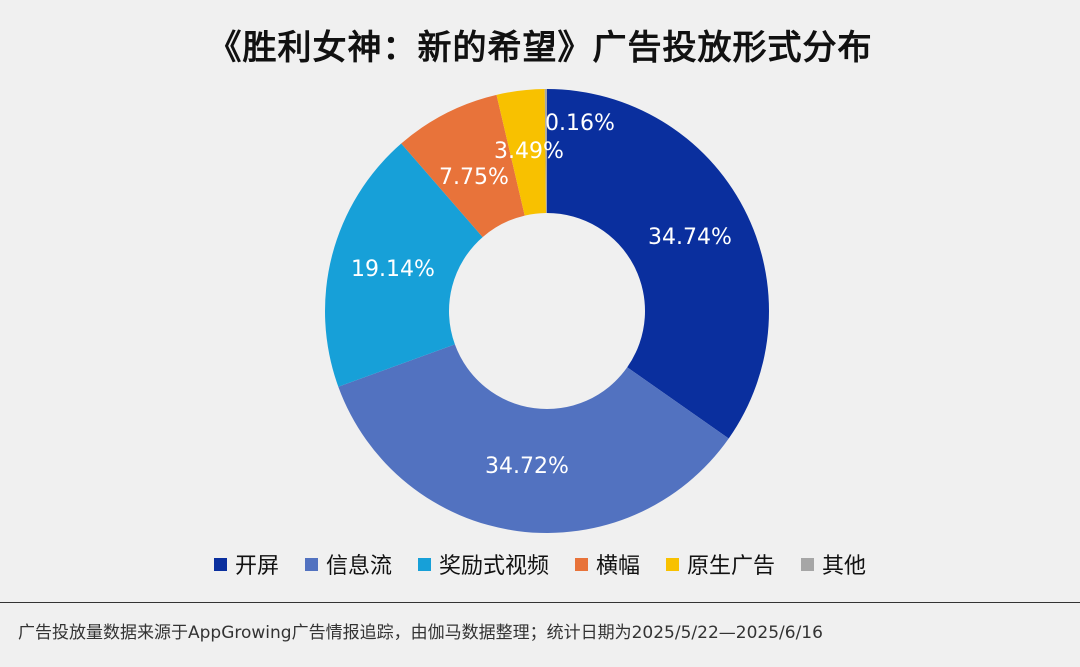 The height and width of the screenshot is (667, 1080). I want to click on chart-legend: 开屏 信息流 奖励式视频 横幅 原生广告 其他, so click(540, 564).